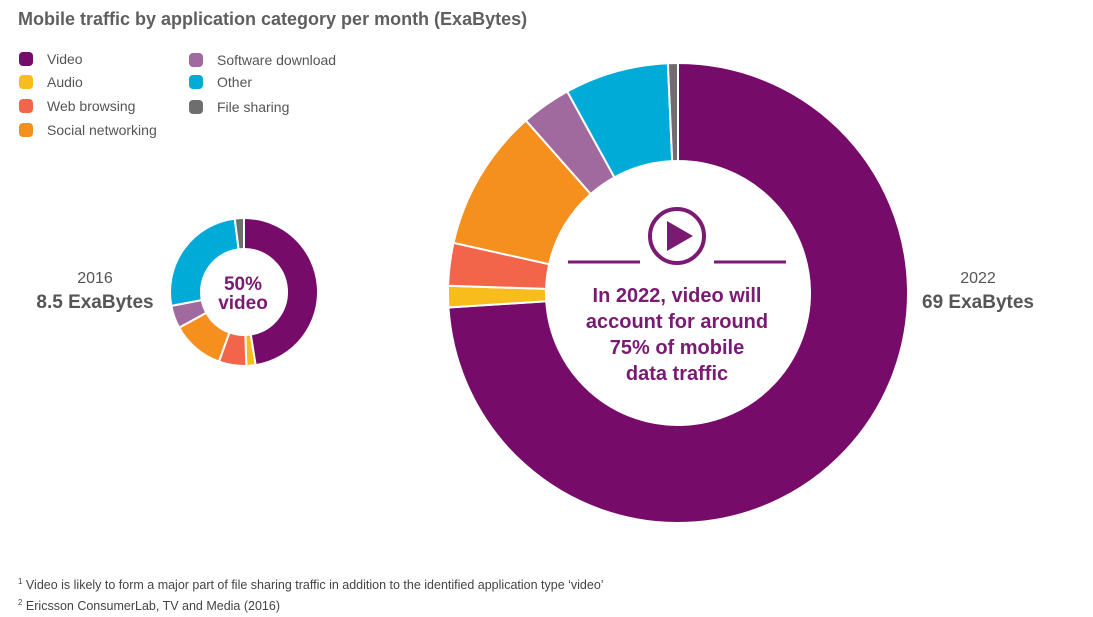  I want to click on center-label-2016: 50% video, so click(243, 294).